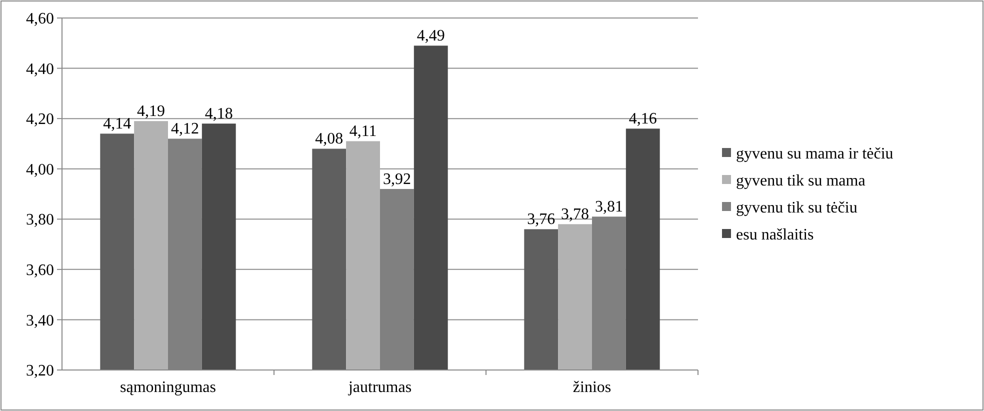 This screenshot has height=411, width=984. What do you see at coordinates (363, 131) in the screenshot?
I see `data-label: 4,11` at bounding box center [363, 131].